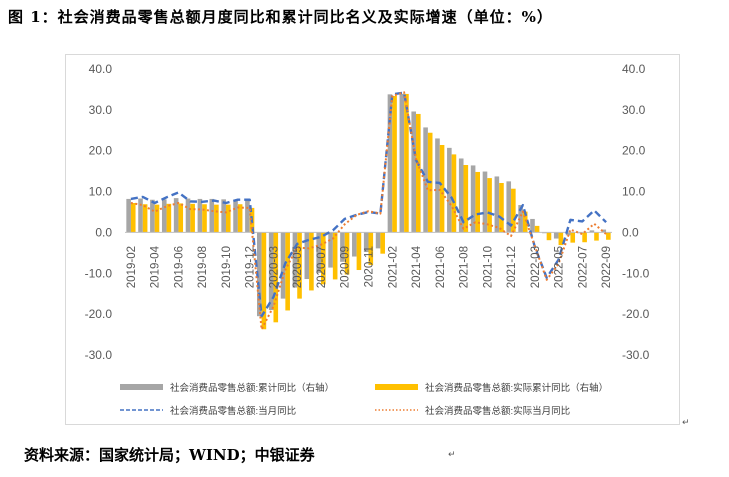 This screenshot has width=729, height=477. What do you see at coordinates (636, 273) in the screenshot?
I see `right-y-tick-label: -10.0` at bounding box center [636, 273].